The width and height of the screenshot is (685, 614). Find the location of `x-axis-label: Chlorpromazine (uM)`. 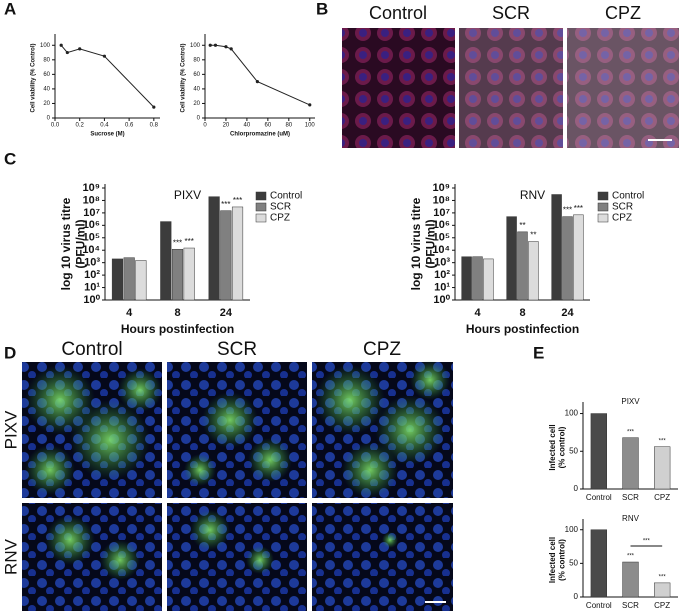

x-axis-label: Chlorpromazine (uM) is located at coordinates (260, 135).